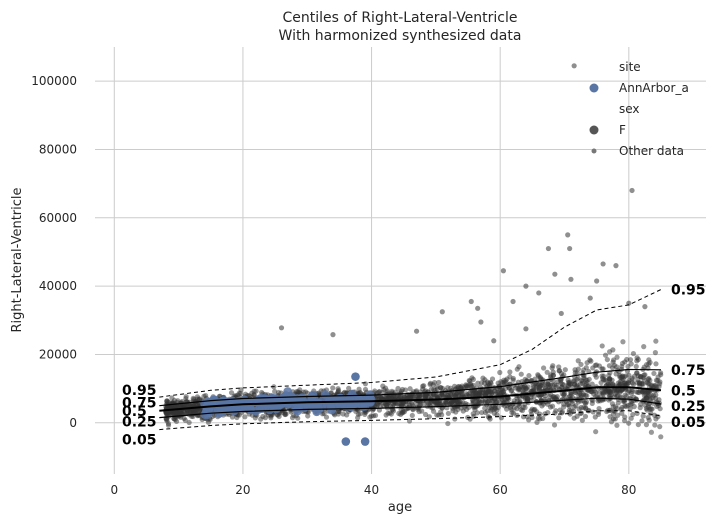  What do you see at coordinates (58, 218) in the screenshot?
I see `y-tick-label: 60000` at bounding box center [58, 218].